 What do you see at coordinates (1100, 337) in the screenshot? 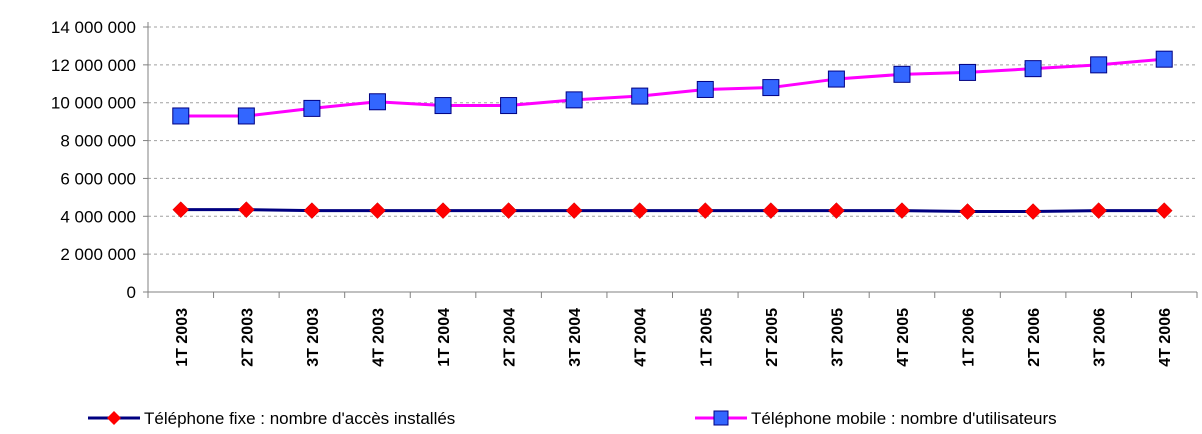
I see `x-tick-label: 3T 2006` at bounding box center [1100, 337].